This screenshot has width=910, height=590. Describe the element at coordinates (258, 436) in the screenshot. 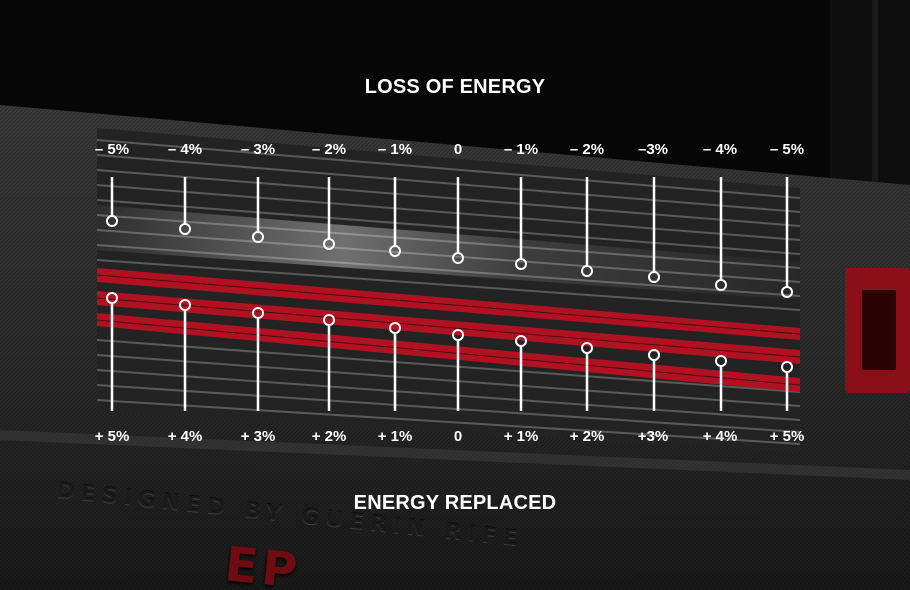

I see `replaced-label: + 3%` at that location.